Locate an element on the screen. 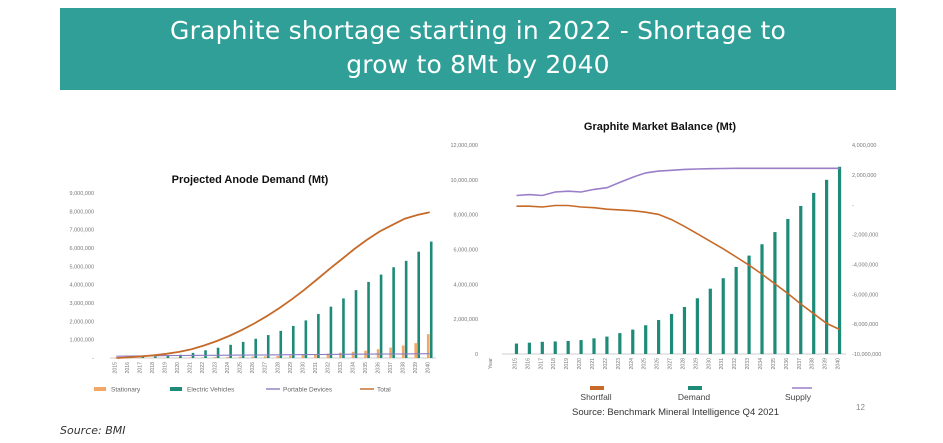 The width and height of the screenshot is (943, 443). chart2-left-ytick-label: 10,000,000 is located at coordinates (464, 181).